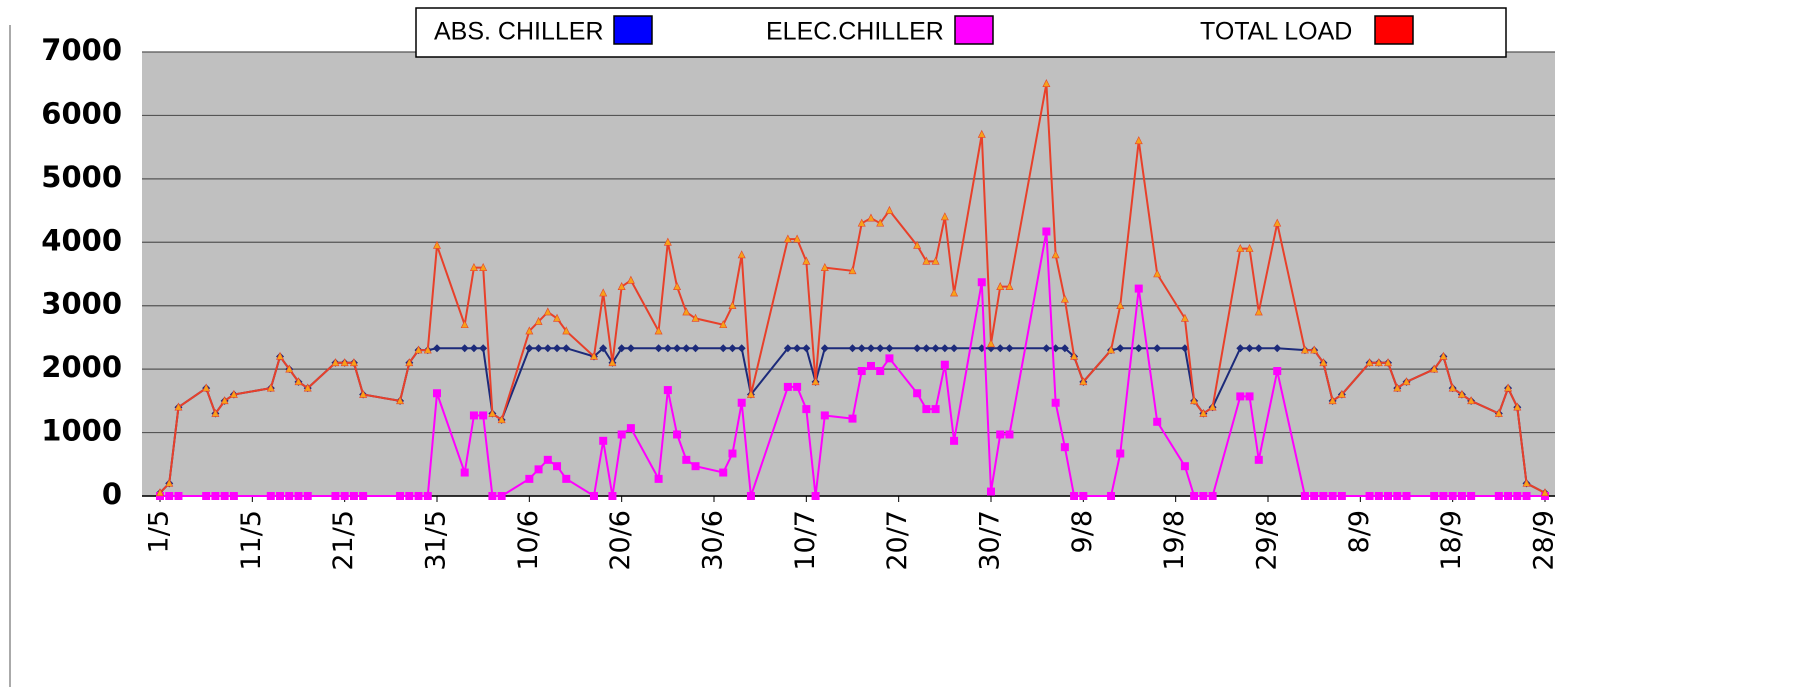 The width and height of the screenshot is (1808, 687). Describe the element at coordinates (81, 240) in the screenshot. I see `y-tick-label: 4000` at that location.